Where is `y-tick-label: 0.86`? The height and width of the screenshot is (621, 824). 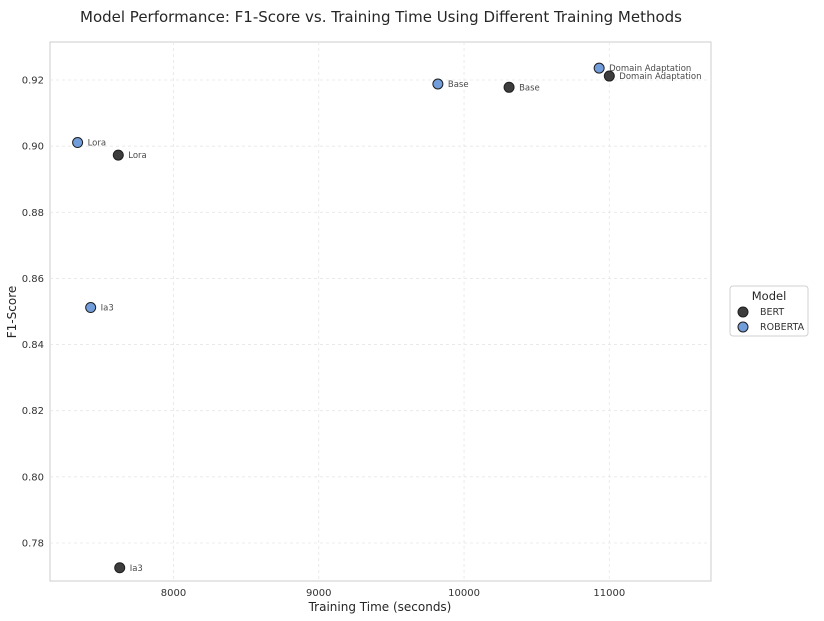
y-tick-label: 0.86 is located at coordinates (33, 279).